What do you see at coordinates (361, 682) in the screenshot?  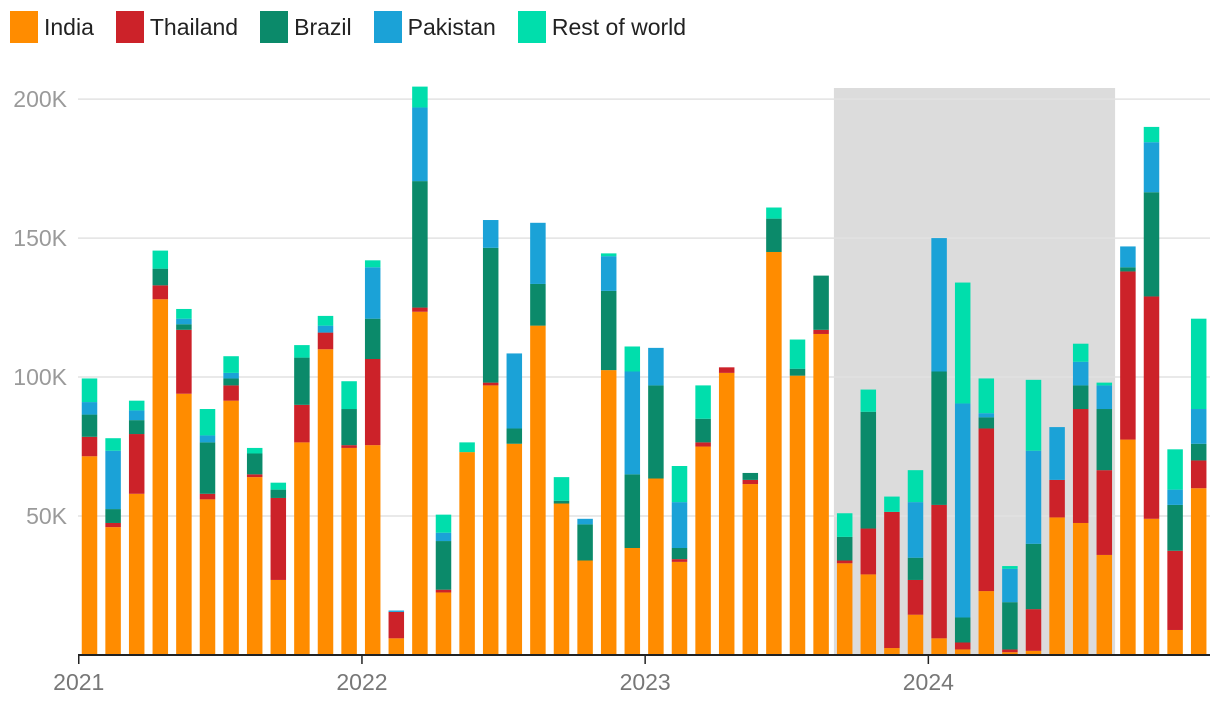 I see `x-tick-label: 2022` at bounding box center [361, 682].